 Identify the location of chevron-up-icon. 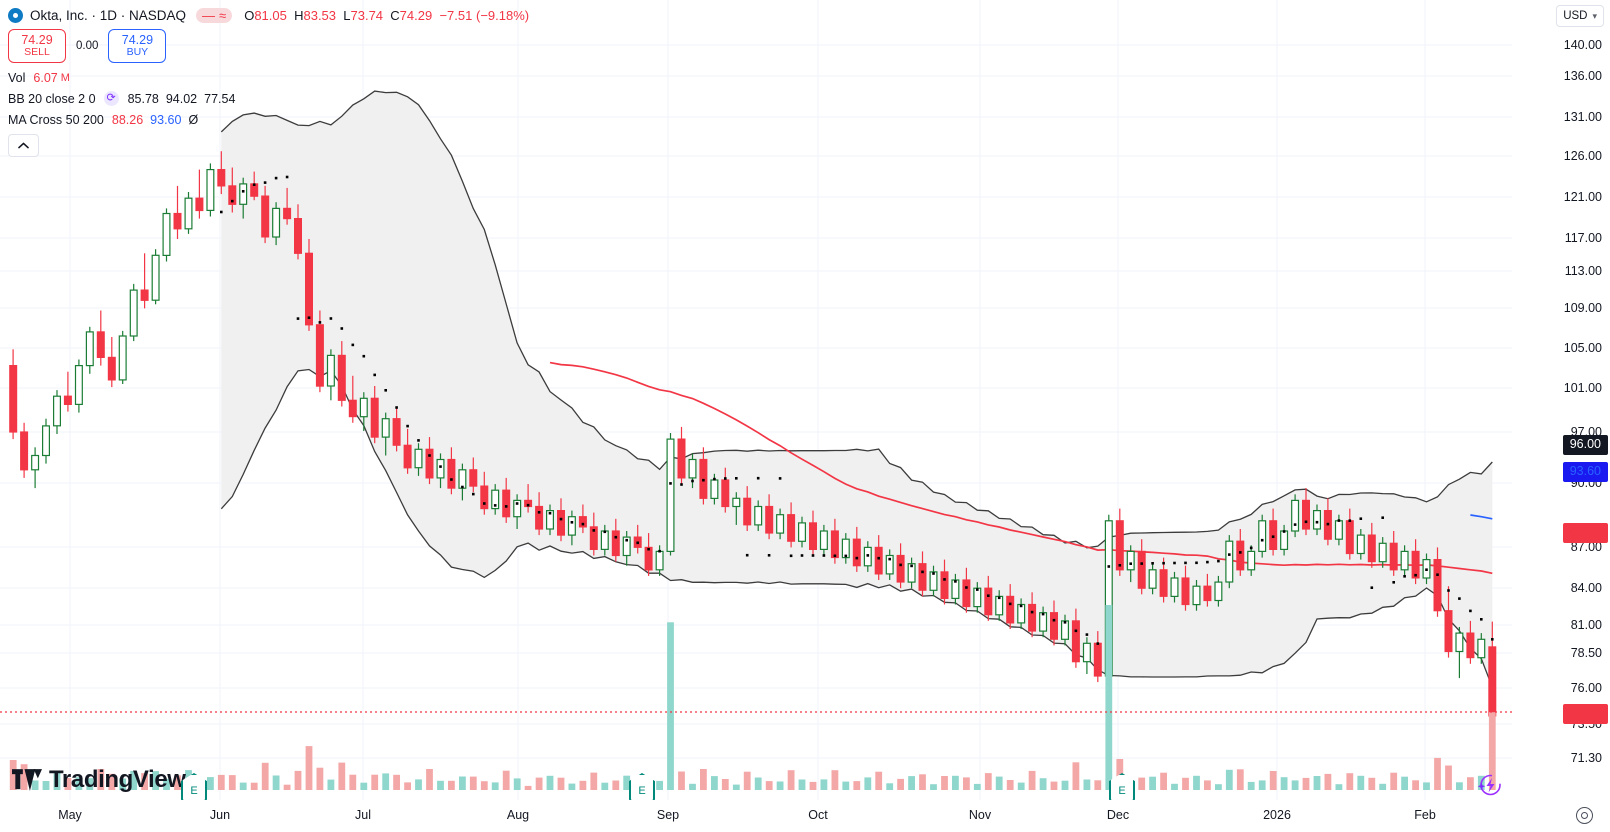
(23, 145).